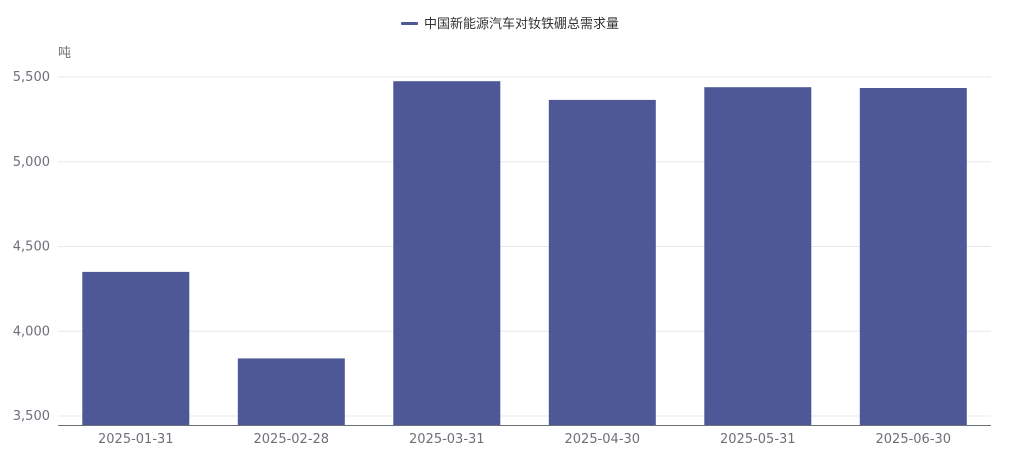 The height and width of the screenshot is (458, 1024). Describe the element at coordinates (447, 439) in the screenshot. I see `x-tick-label: 2025-03-31` at that location.